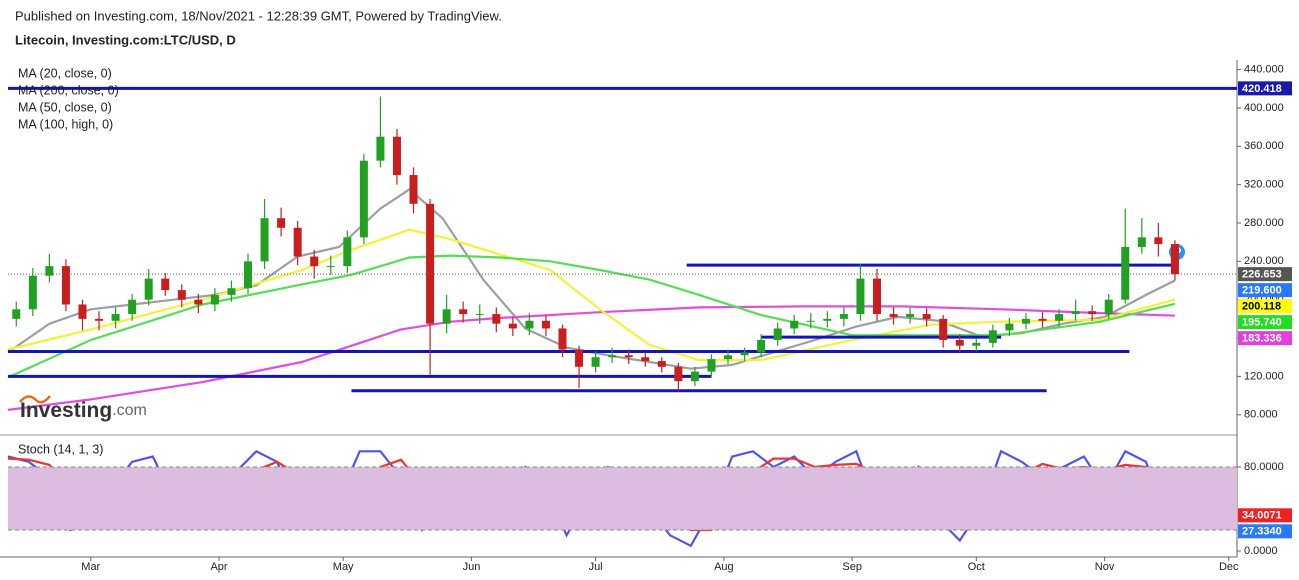 The height and width of the screenshot is (580, 1299). I want to click on x-tick-label: Aug, so click(724, 567).